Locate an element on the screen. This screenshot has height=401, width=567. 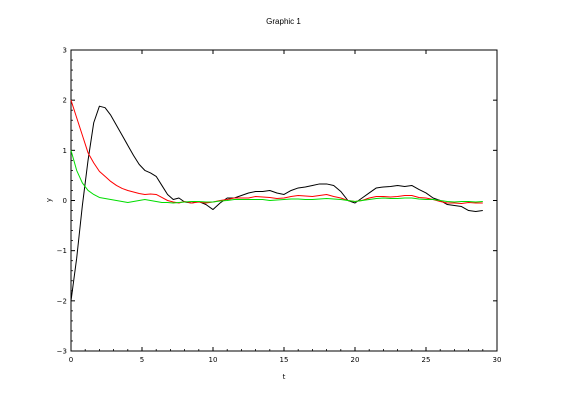
y-tick-label: 0 is located at coordinates (65, 201).